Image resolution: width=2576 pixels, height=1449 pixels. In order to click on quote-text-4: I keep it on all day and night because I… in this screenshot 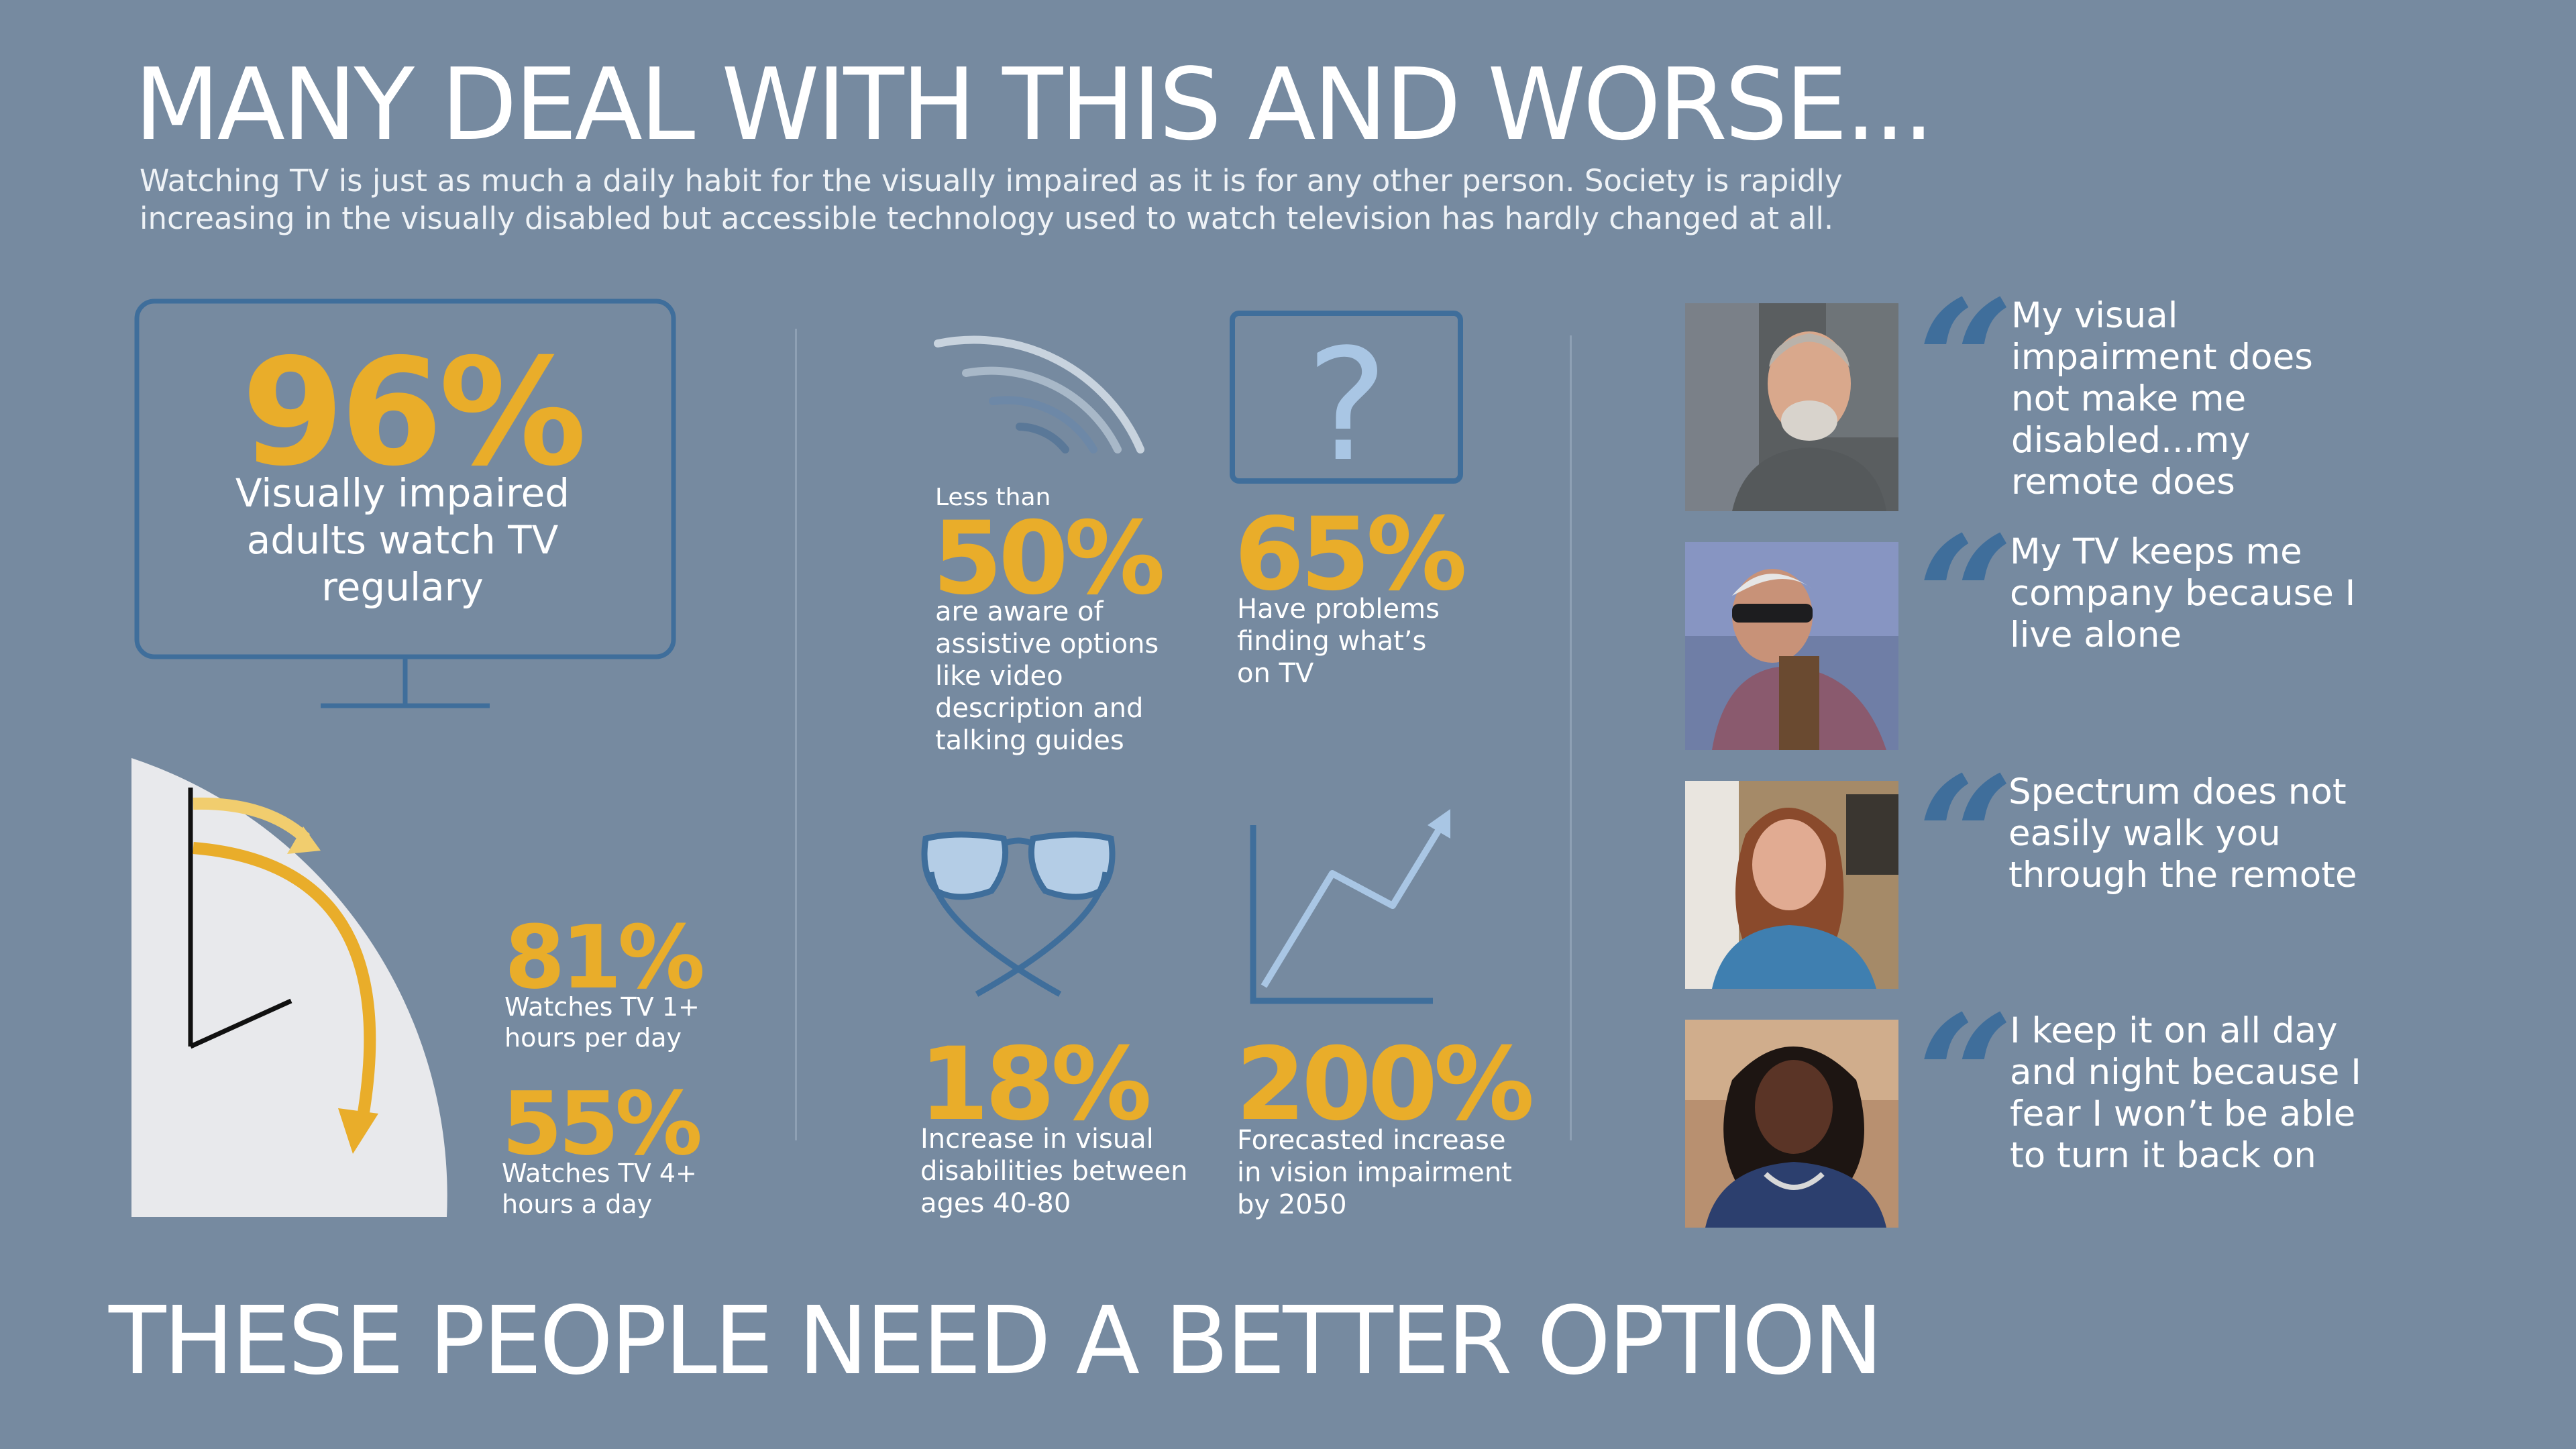, I will do `click(2185, 1093)`.